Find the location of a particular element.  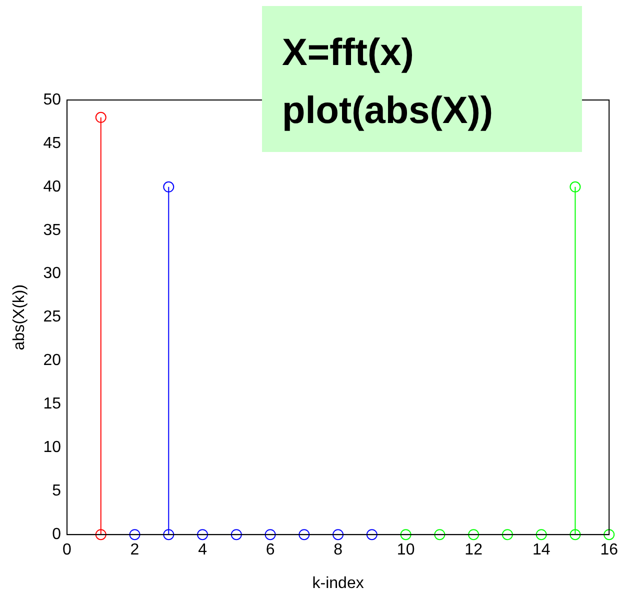

x-tick-label: 2 is located at coordinates (135, 550).